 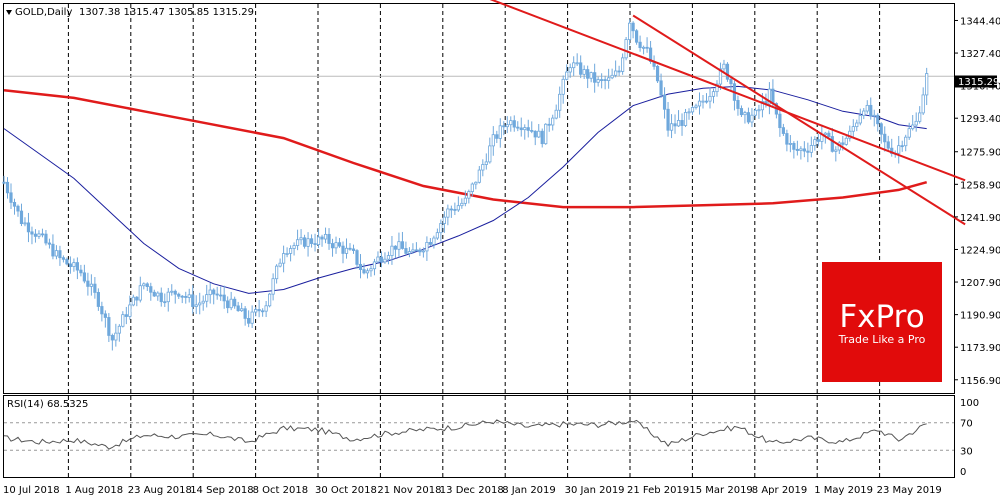 What do you see at coordinates (980, 316) in the screenshot?
I see `y-tick-label: 1190.90` at bounding box center [980, 316].